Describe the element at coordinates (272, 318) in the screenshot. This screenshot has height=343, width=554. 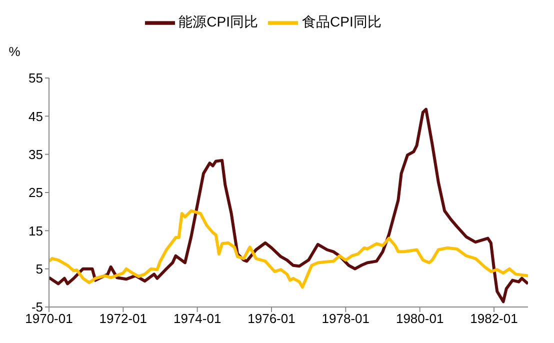
I see `x-tick-label: 1976-01` at that location.